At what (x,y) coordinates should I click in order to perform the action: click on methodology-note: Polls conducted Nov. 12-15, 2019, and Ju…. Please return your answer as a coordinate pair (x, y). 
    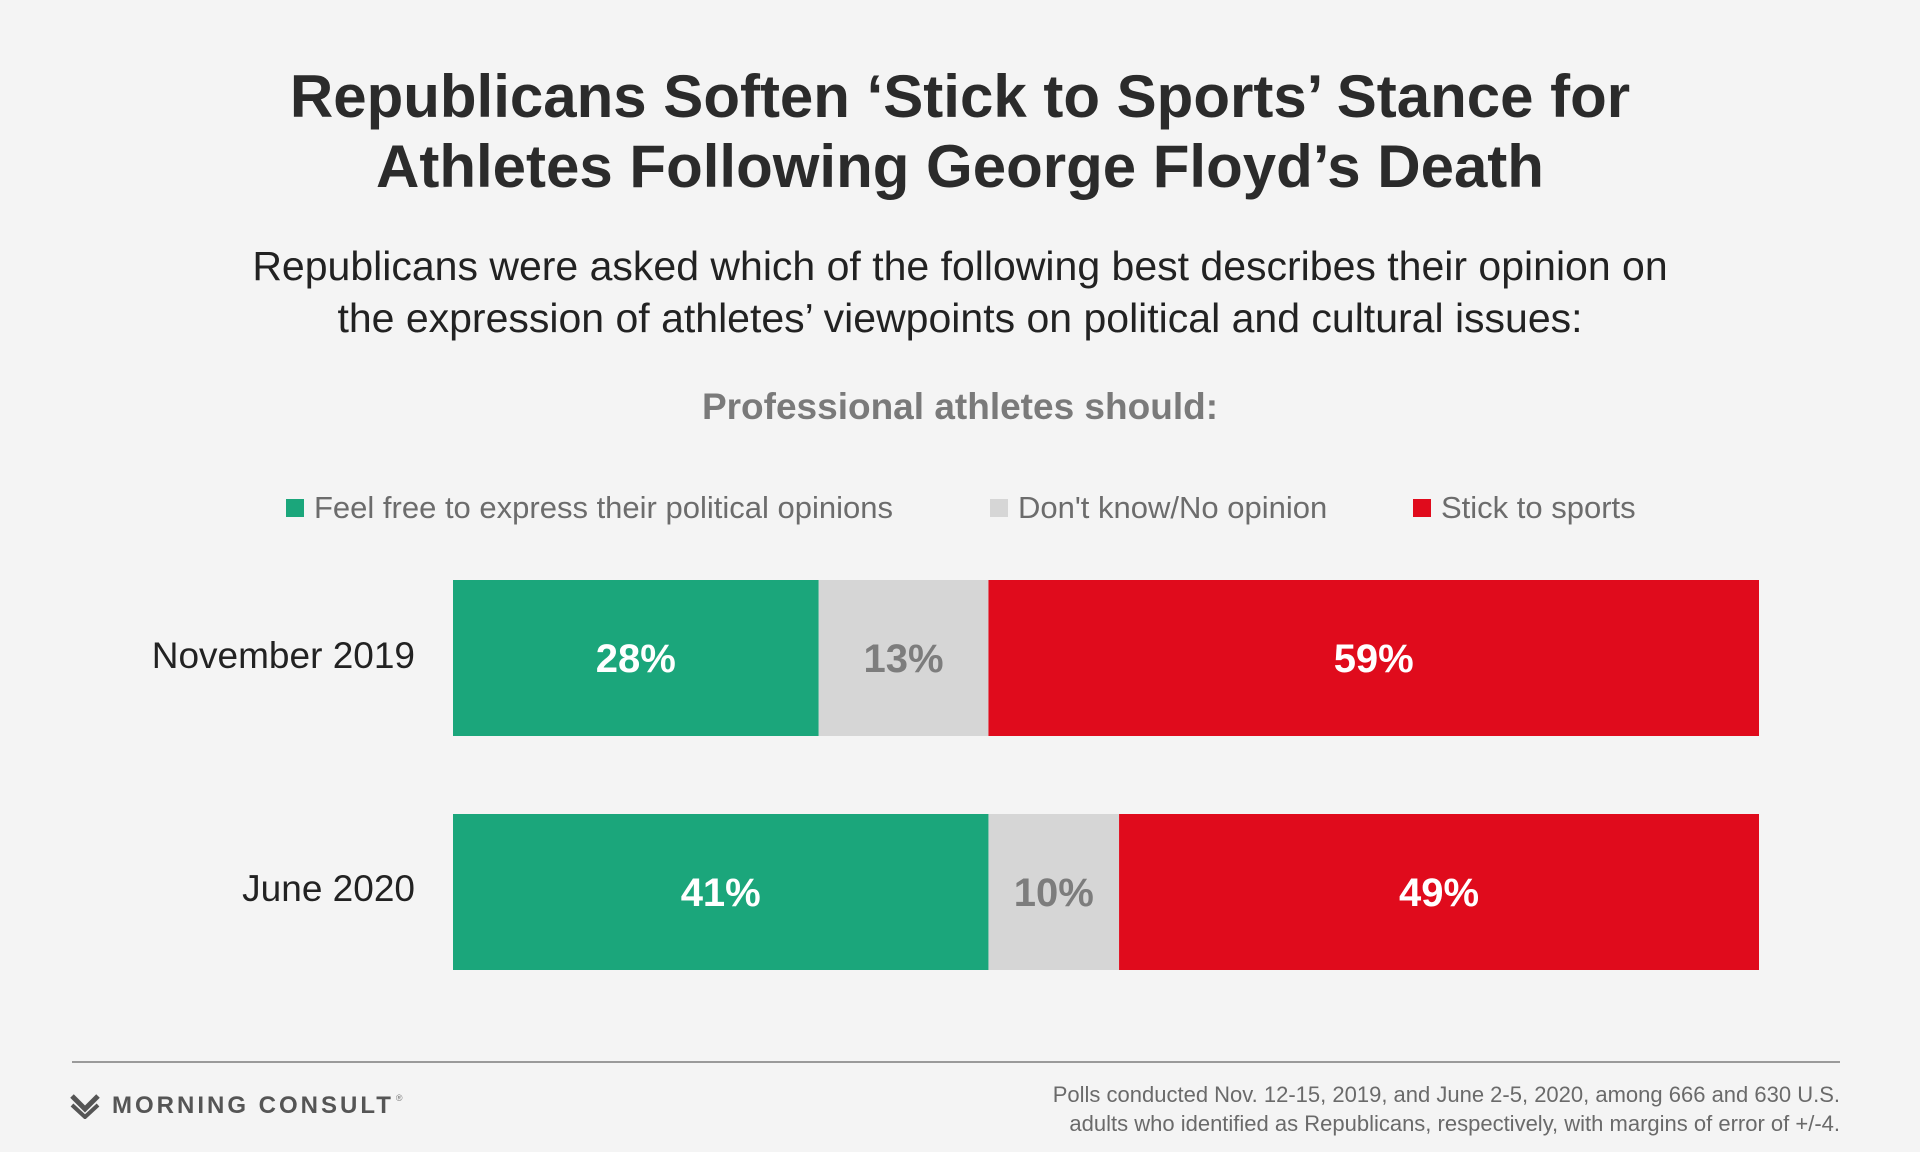
    Looking at the image, I should click on (1446, 1109).